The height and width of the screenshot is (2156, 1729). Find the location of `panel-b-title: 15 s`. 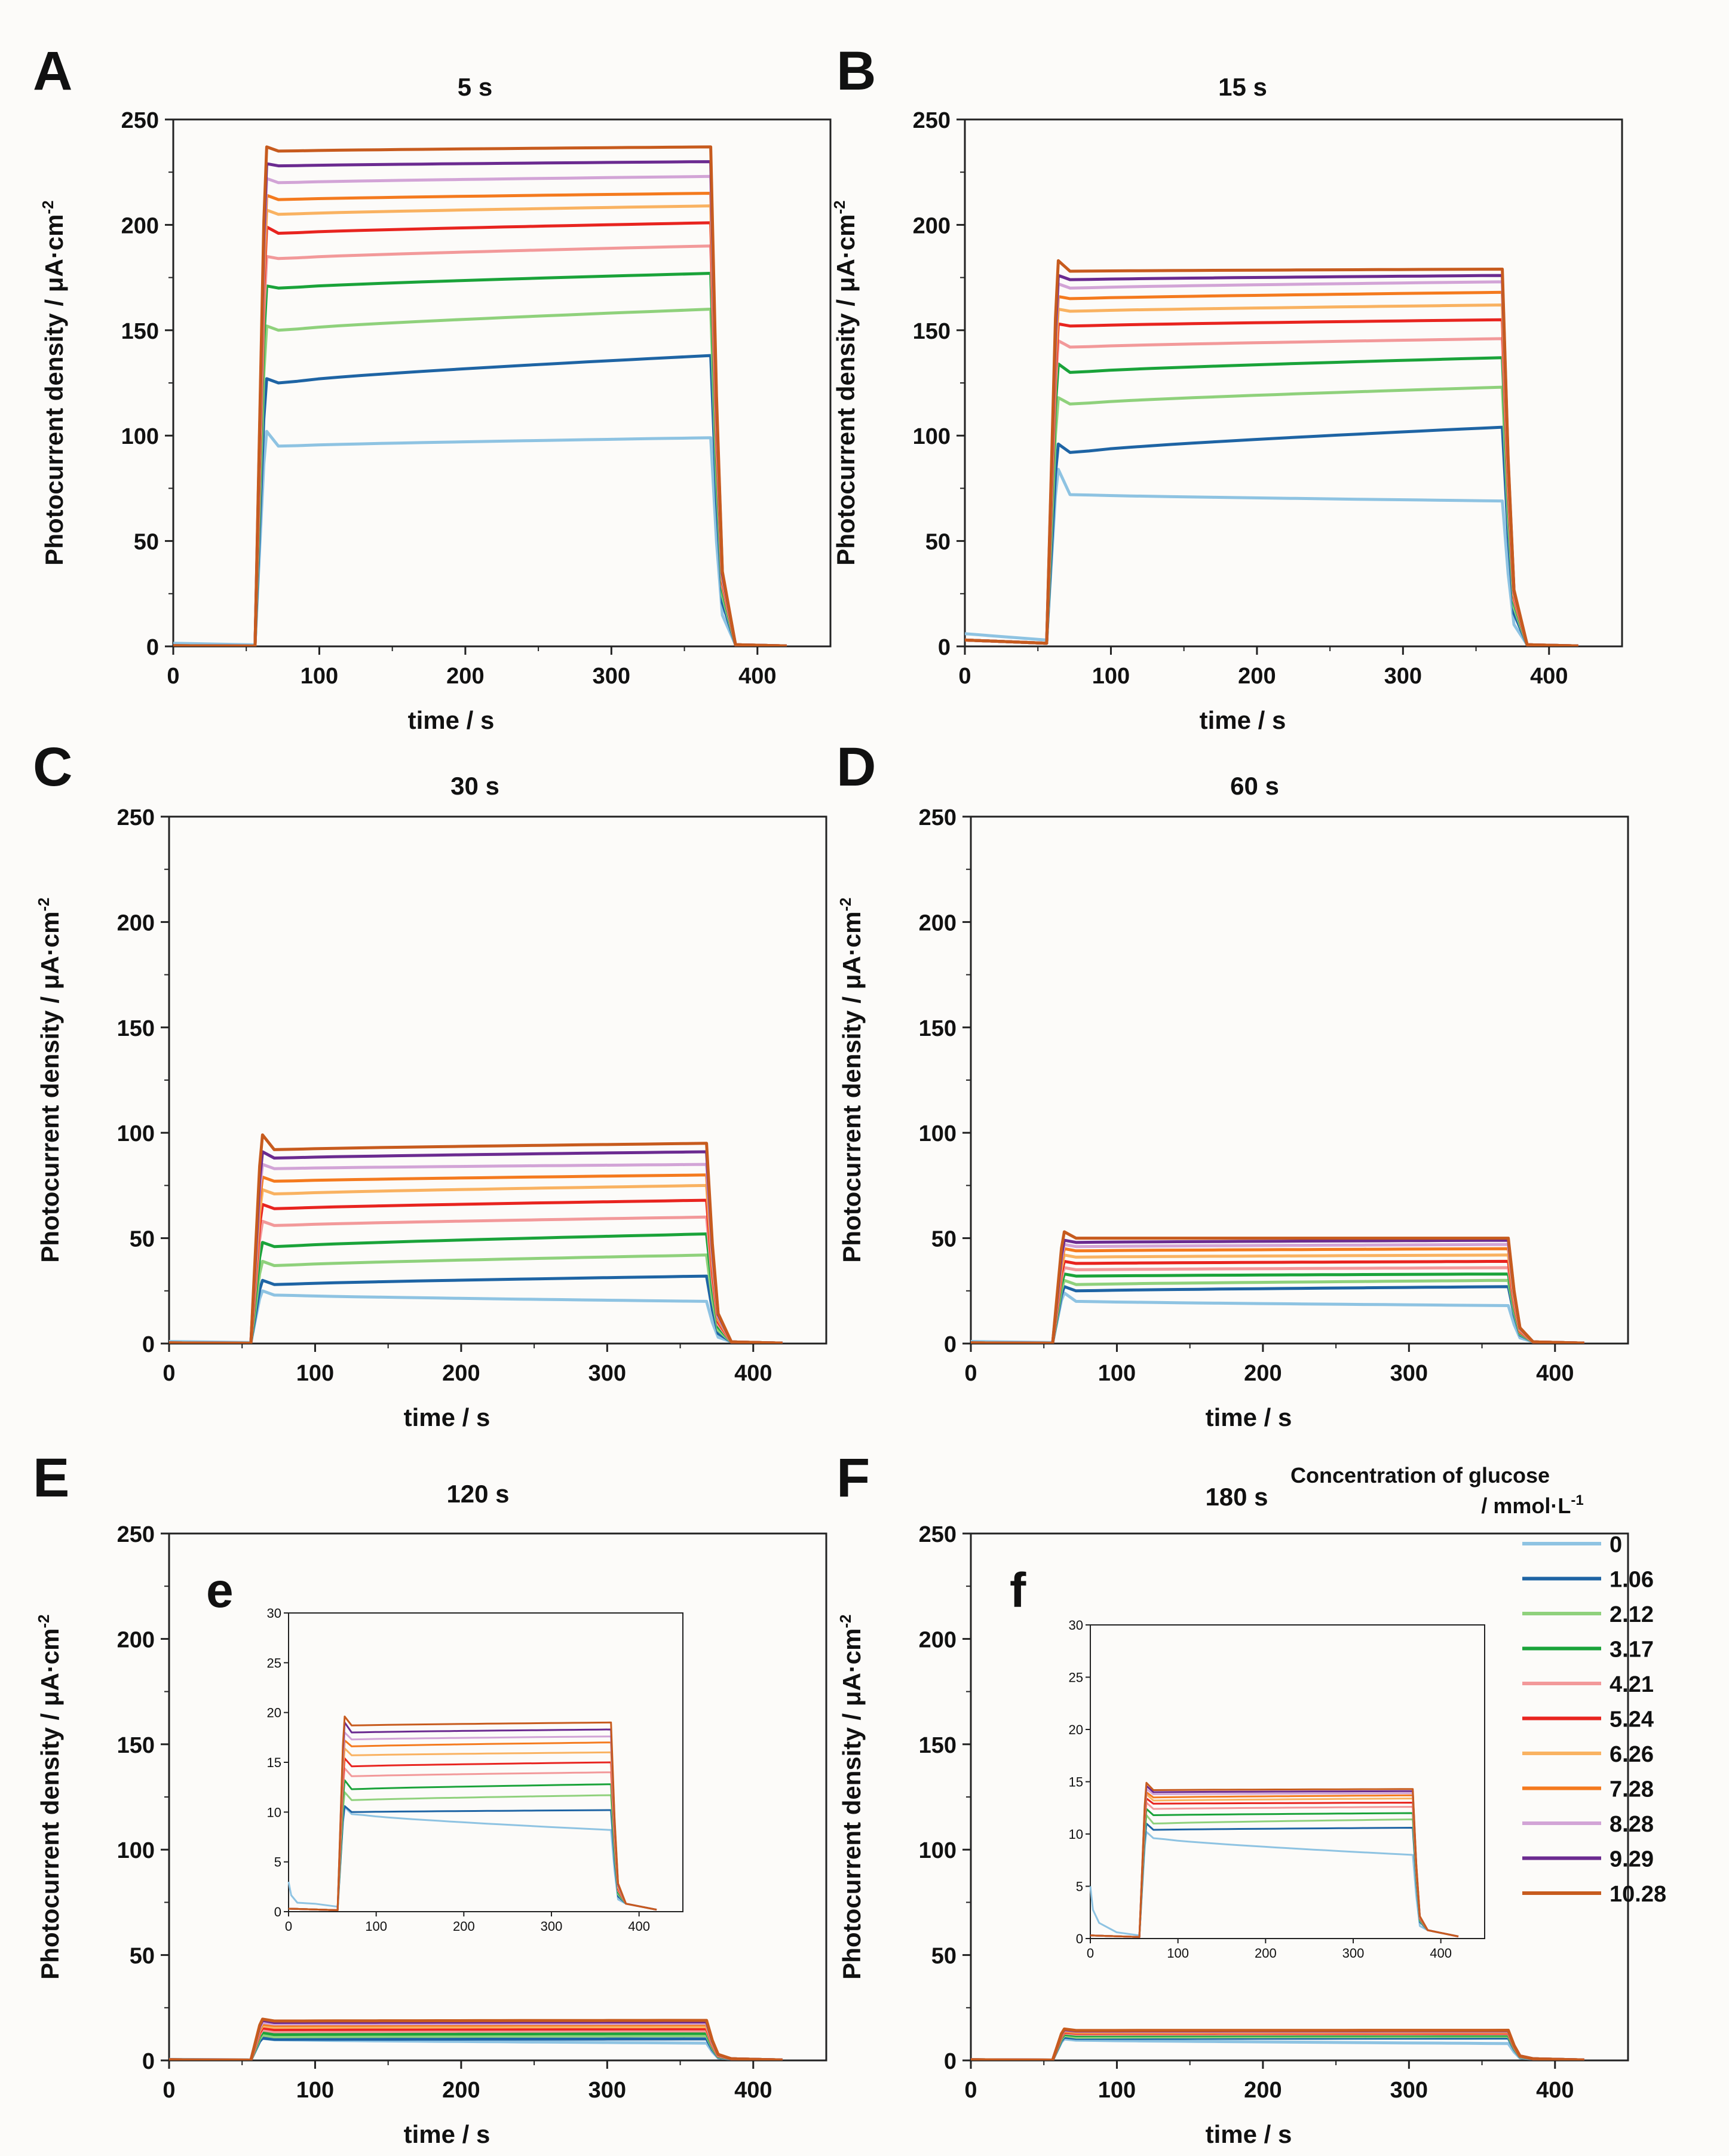

panel-b-title: 15 s is located at coordinates (1242, 87).